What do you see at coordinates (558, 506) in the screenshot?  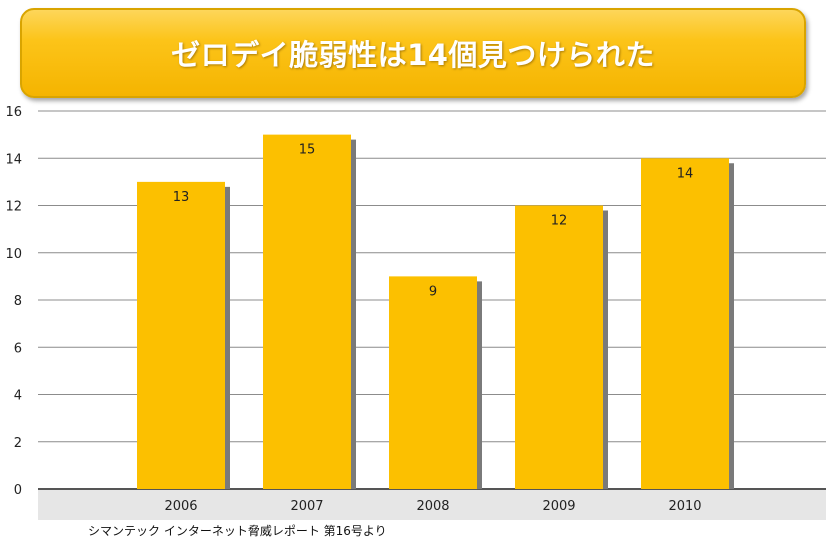 I see `x-tick-label: 2009` at bounding box center [558, 506].